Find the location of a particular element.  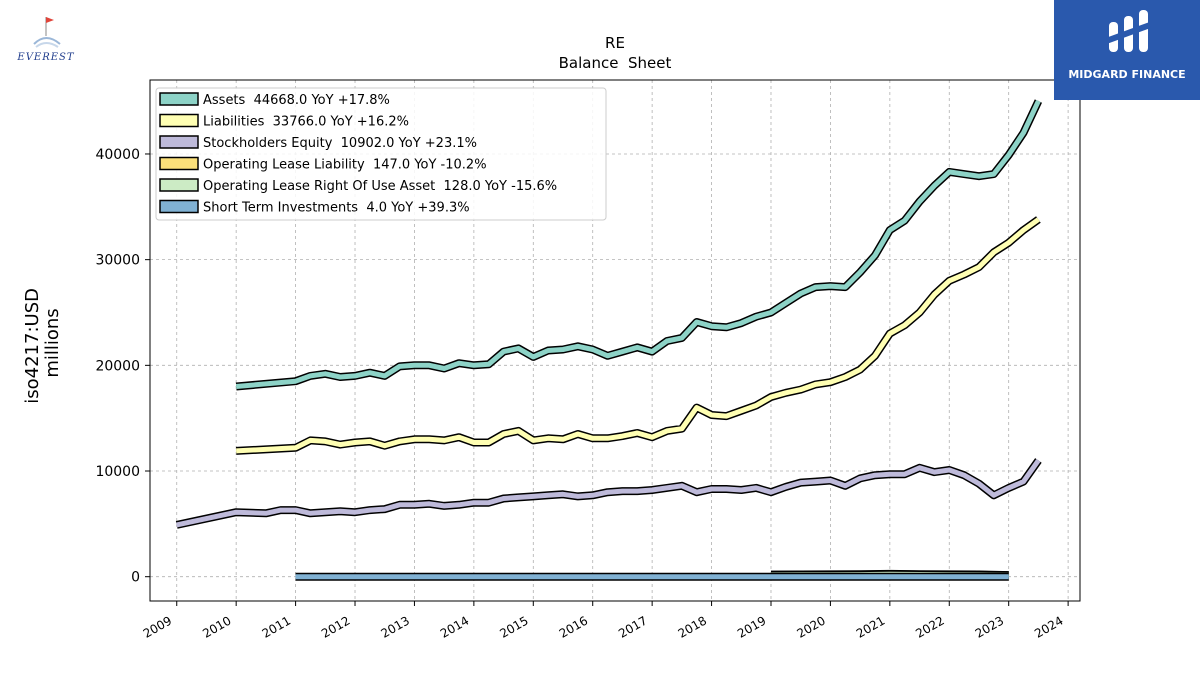

x-tick-label: 2016 is located at coordinates (573, 626).